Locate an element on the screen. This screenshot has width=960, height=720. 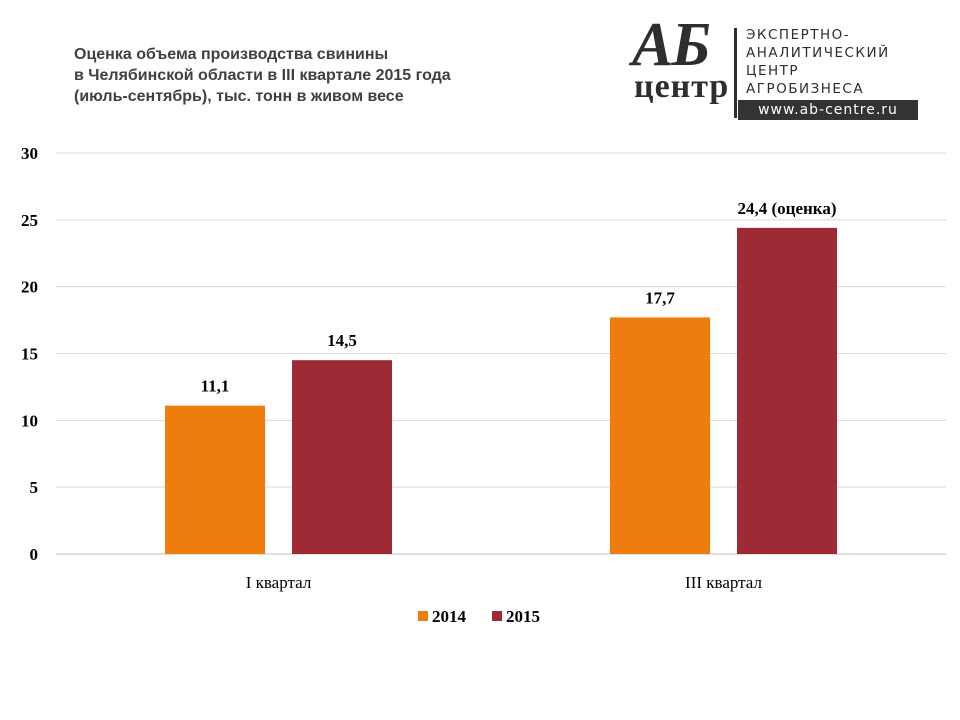
logo-line-2: АНАЛИТИЧЕСКИЙ is located at coordinates (818, 53).